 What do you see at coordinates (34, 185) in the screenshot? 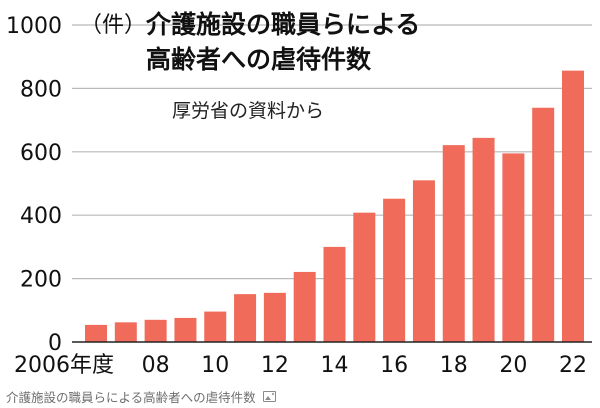
I see `y-tick-labels: 0 200 400 600 800 1000` at bounding box center [34, 185].